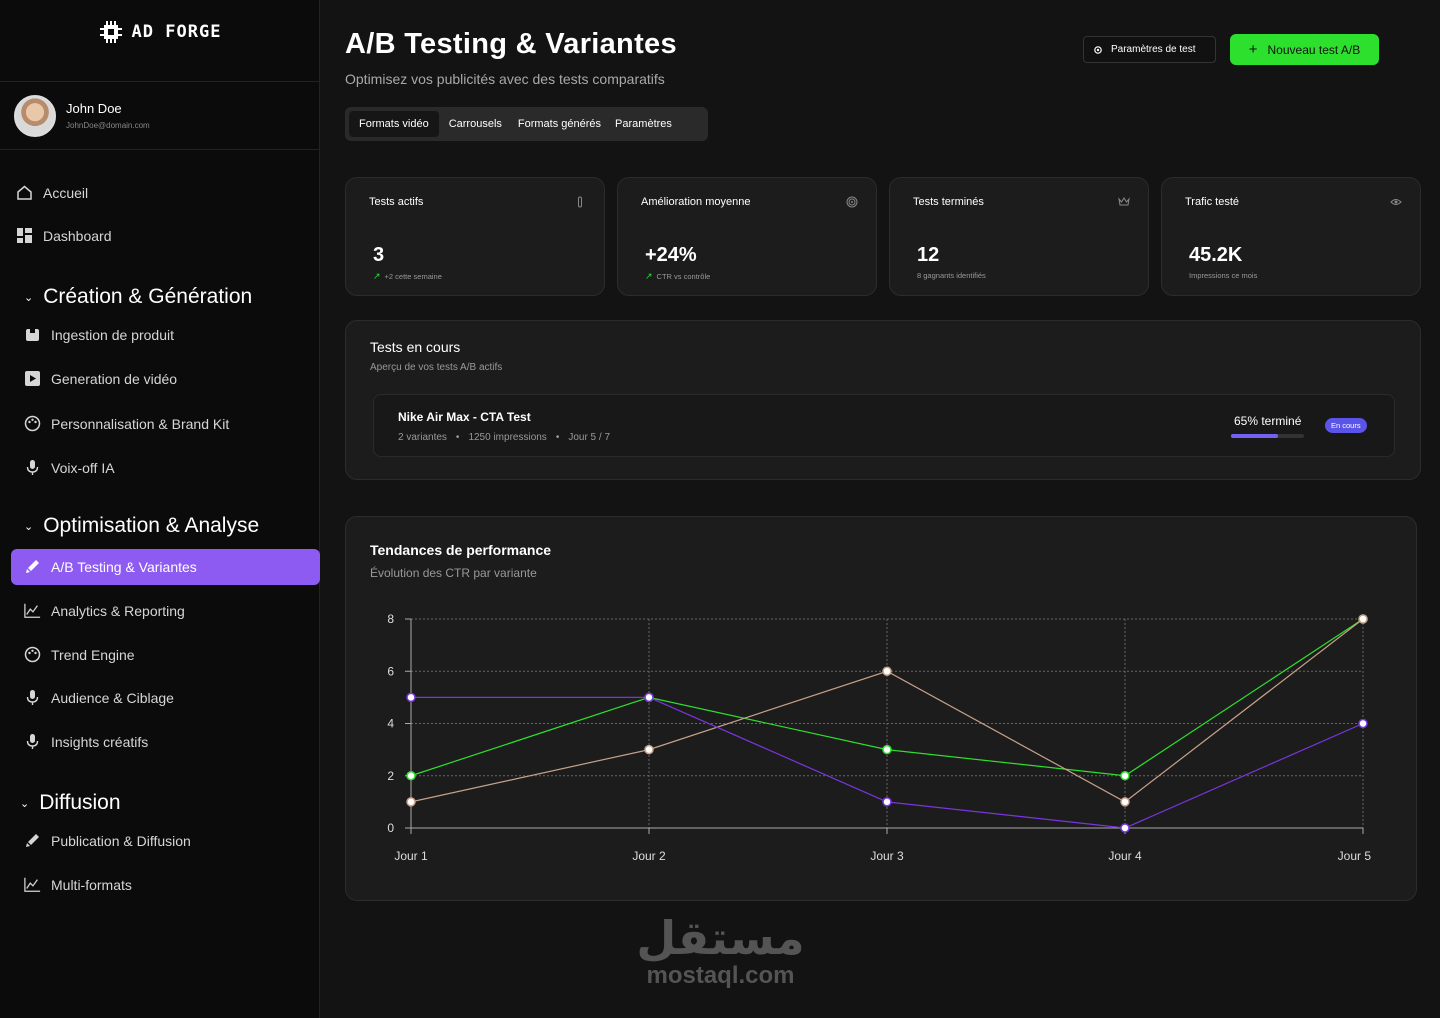 This screenshot has height=1018, width=1440. I want to click on tab-carrousels: Carrousels, so click(475, 124).